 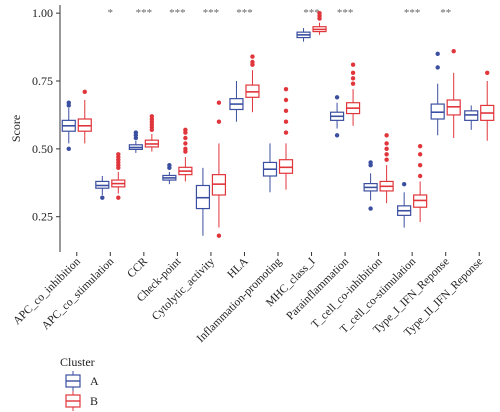 What do you see at coordinates (42, 13) in the screenshot?
I see `y-tick-label: 1.00` at bounding box center [42, 13].